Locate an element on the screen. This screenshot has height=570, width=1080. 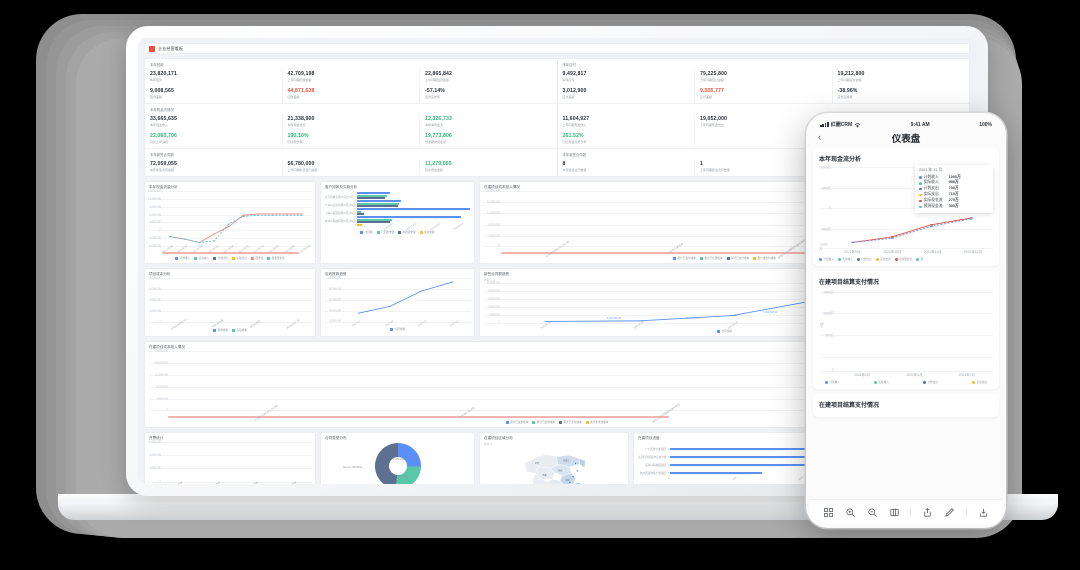
download-icon is located at coordinates (983, 512).